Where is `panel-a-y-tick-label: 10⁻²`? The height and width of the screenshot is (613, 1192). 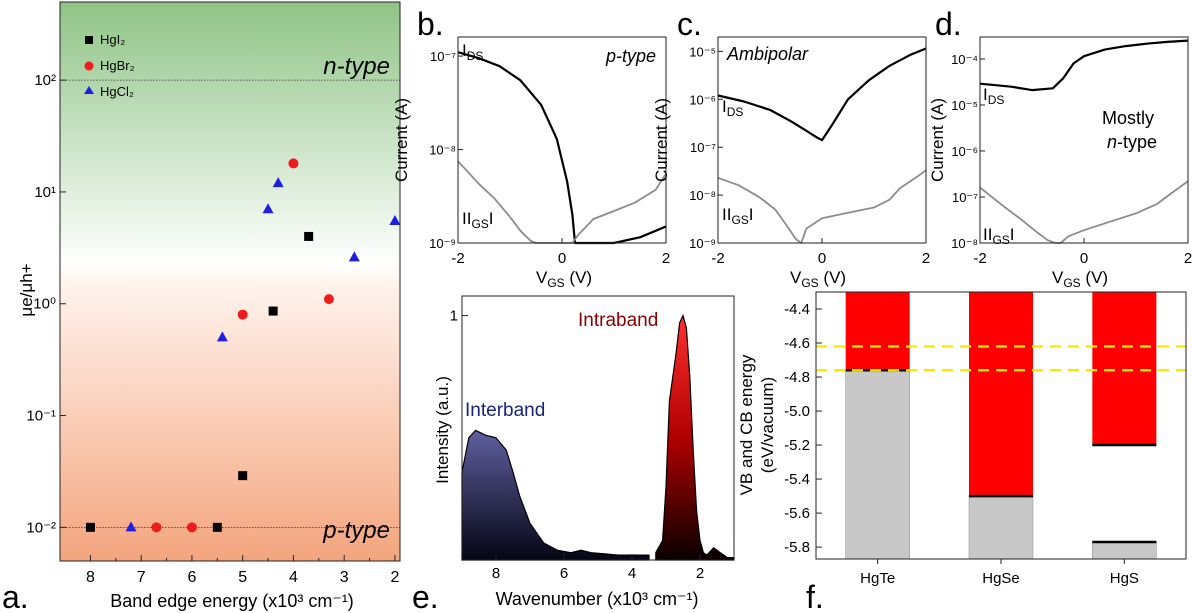
panel-a-y-tick-label: 10⁻² is located at coordinates (41, 527).